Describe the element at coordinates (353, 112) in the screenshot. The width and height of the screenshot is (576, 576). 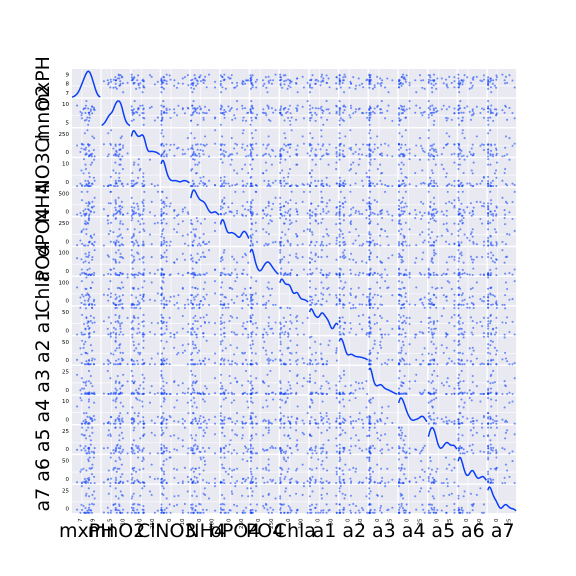
I see `panel-mnO2-vs-a2` at that location.